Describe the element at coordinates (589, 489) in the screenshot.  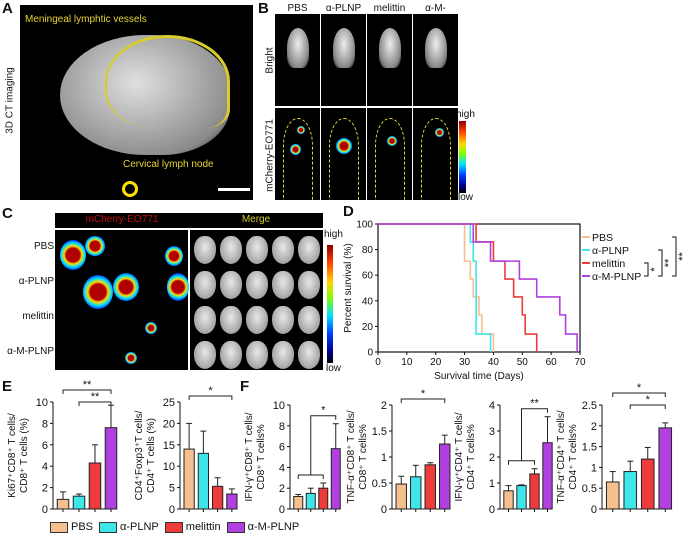
I see `F4-ytick-label: 0.5` at that location.